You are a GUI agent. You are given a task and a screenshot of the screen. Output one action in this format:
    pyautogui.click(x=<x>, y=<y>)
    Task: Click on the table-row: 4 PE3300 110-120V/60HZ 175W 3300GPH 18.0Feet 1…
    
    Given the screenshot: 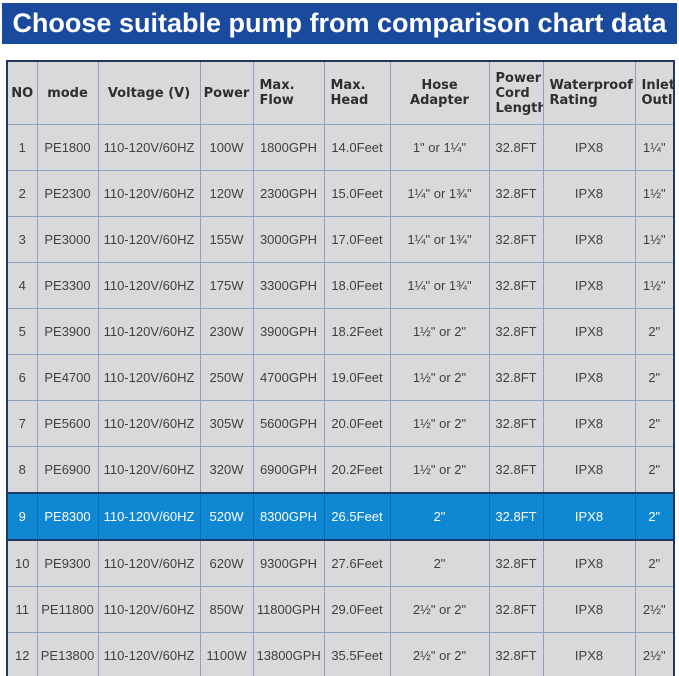 What is the action you would take?
    pyautogui.click(x=340, y=285)
    